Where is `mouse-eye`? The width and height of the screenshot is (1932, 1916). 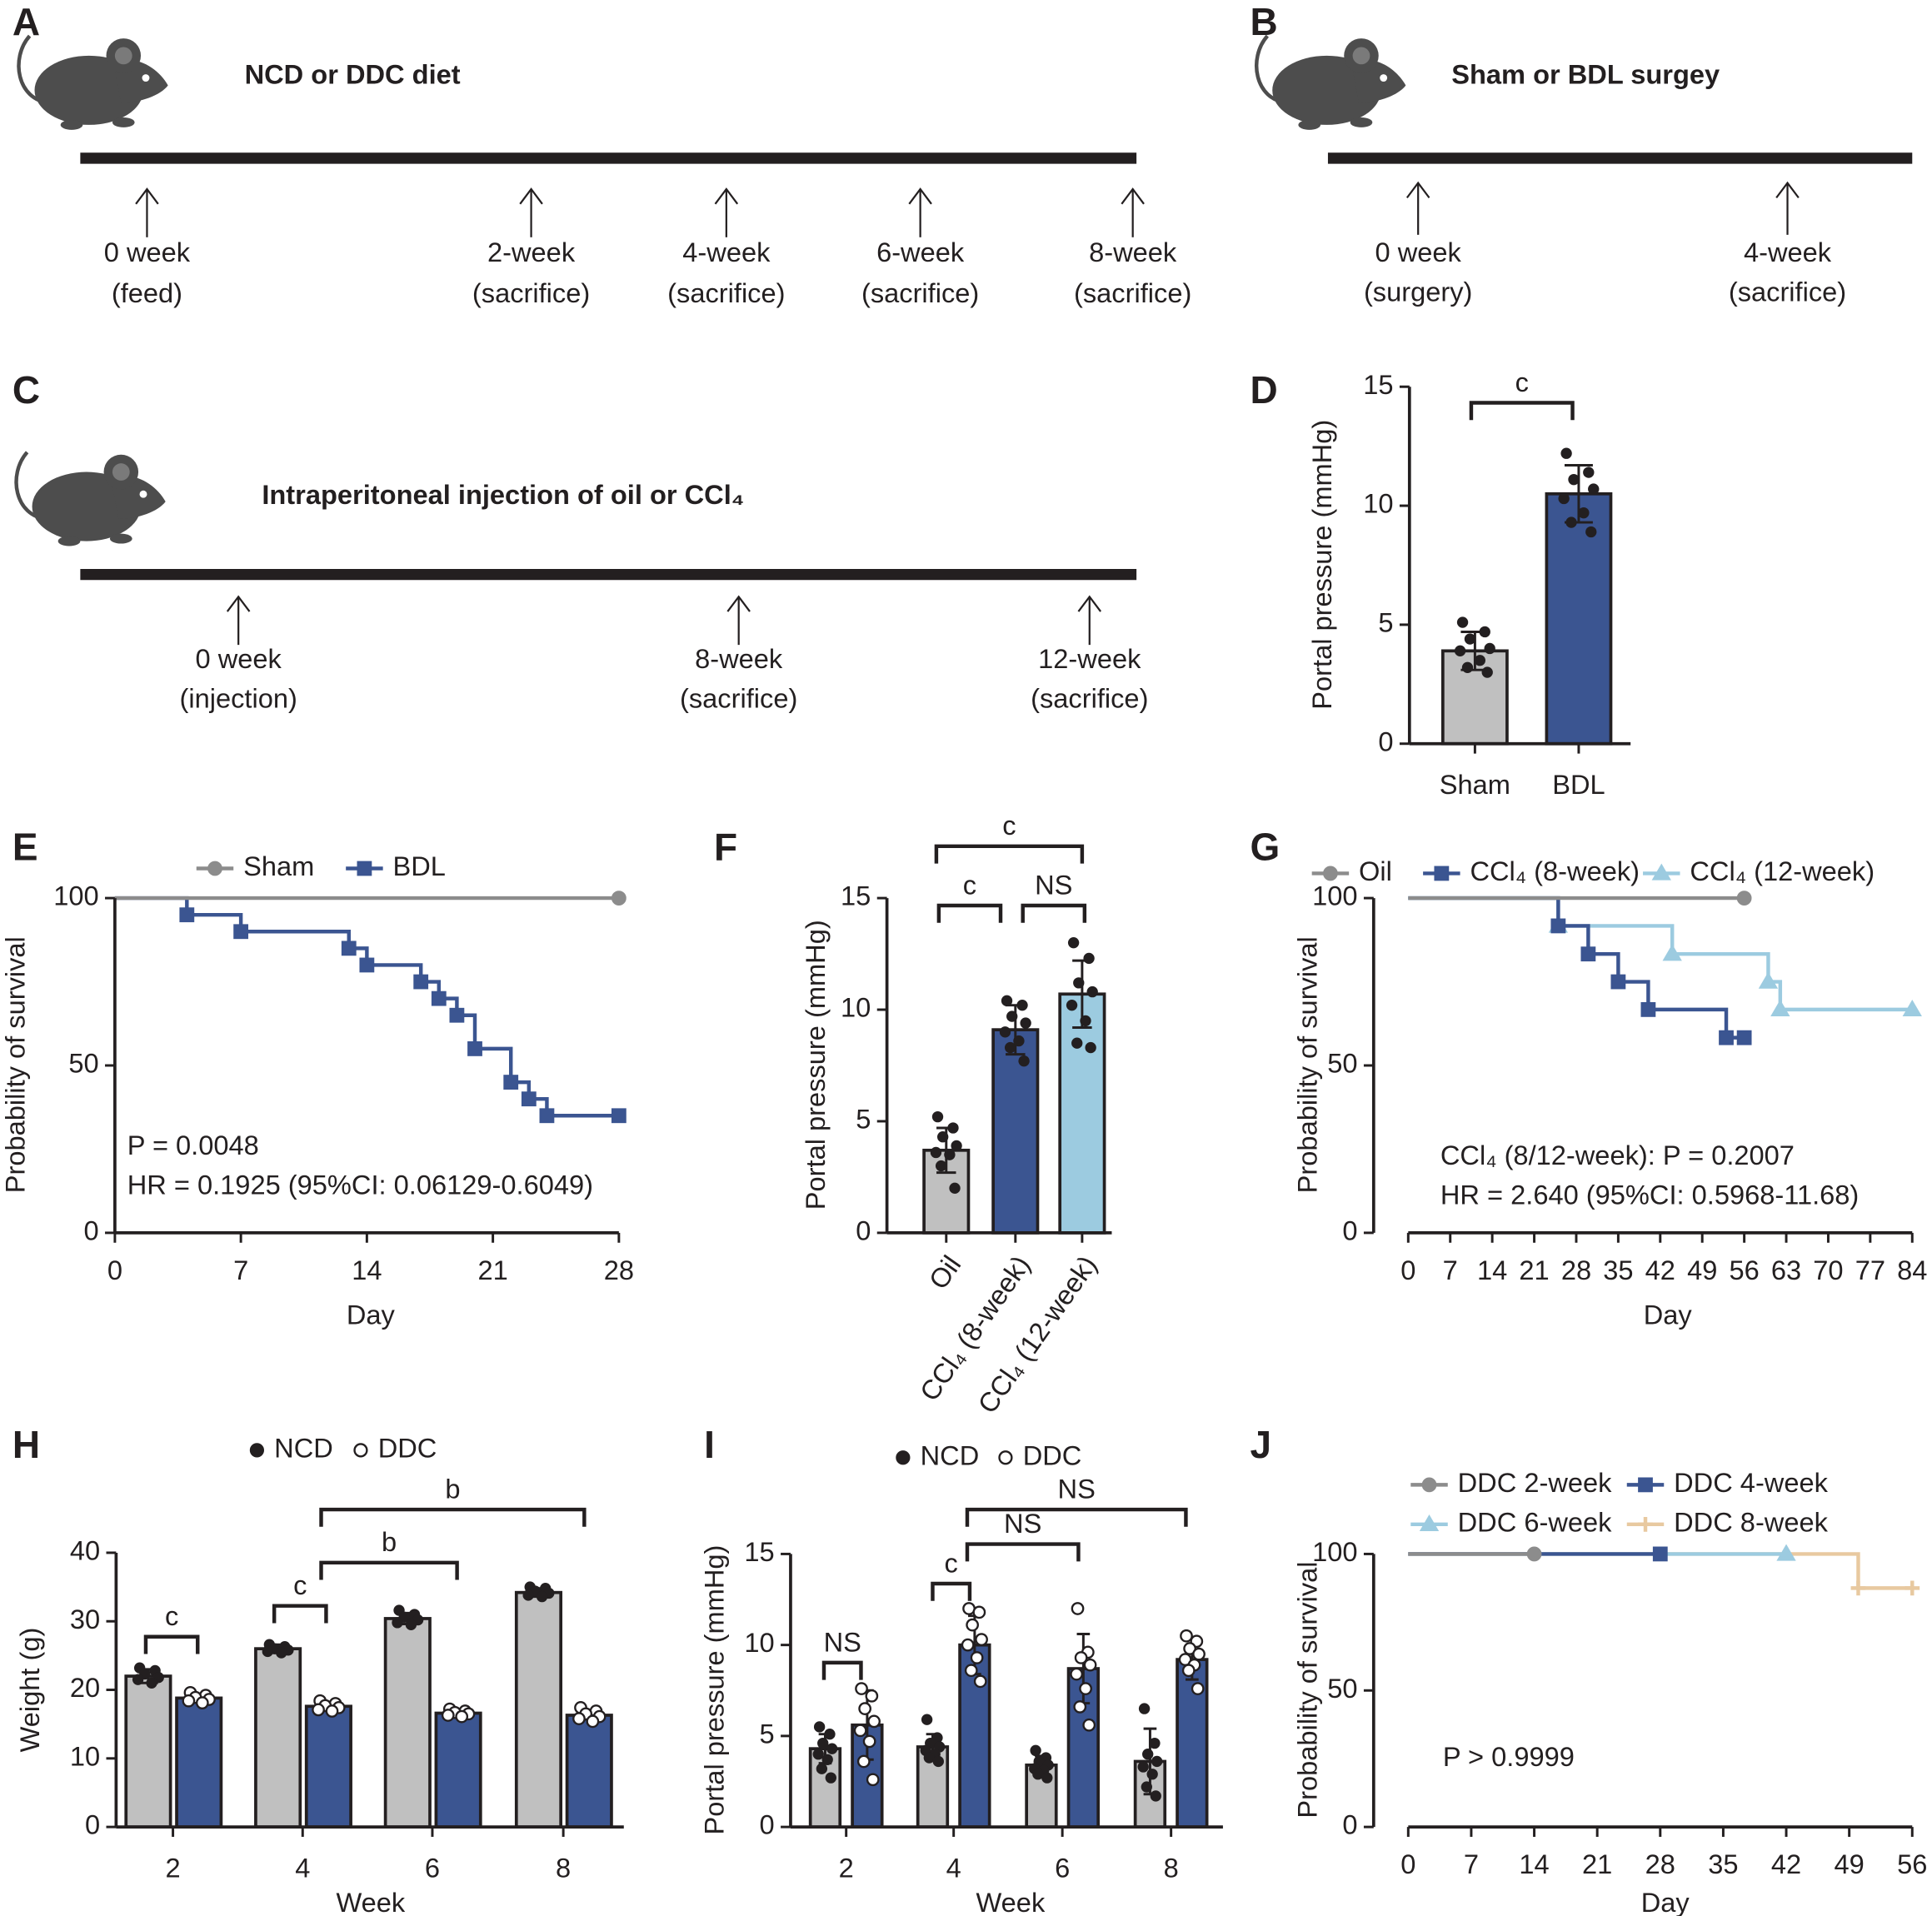 mouse-eye is located at coordinates (1384, 78).